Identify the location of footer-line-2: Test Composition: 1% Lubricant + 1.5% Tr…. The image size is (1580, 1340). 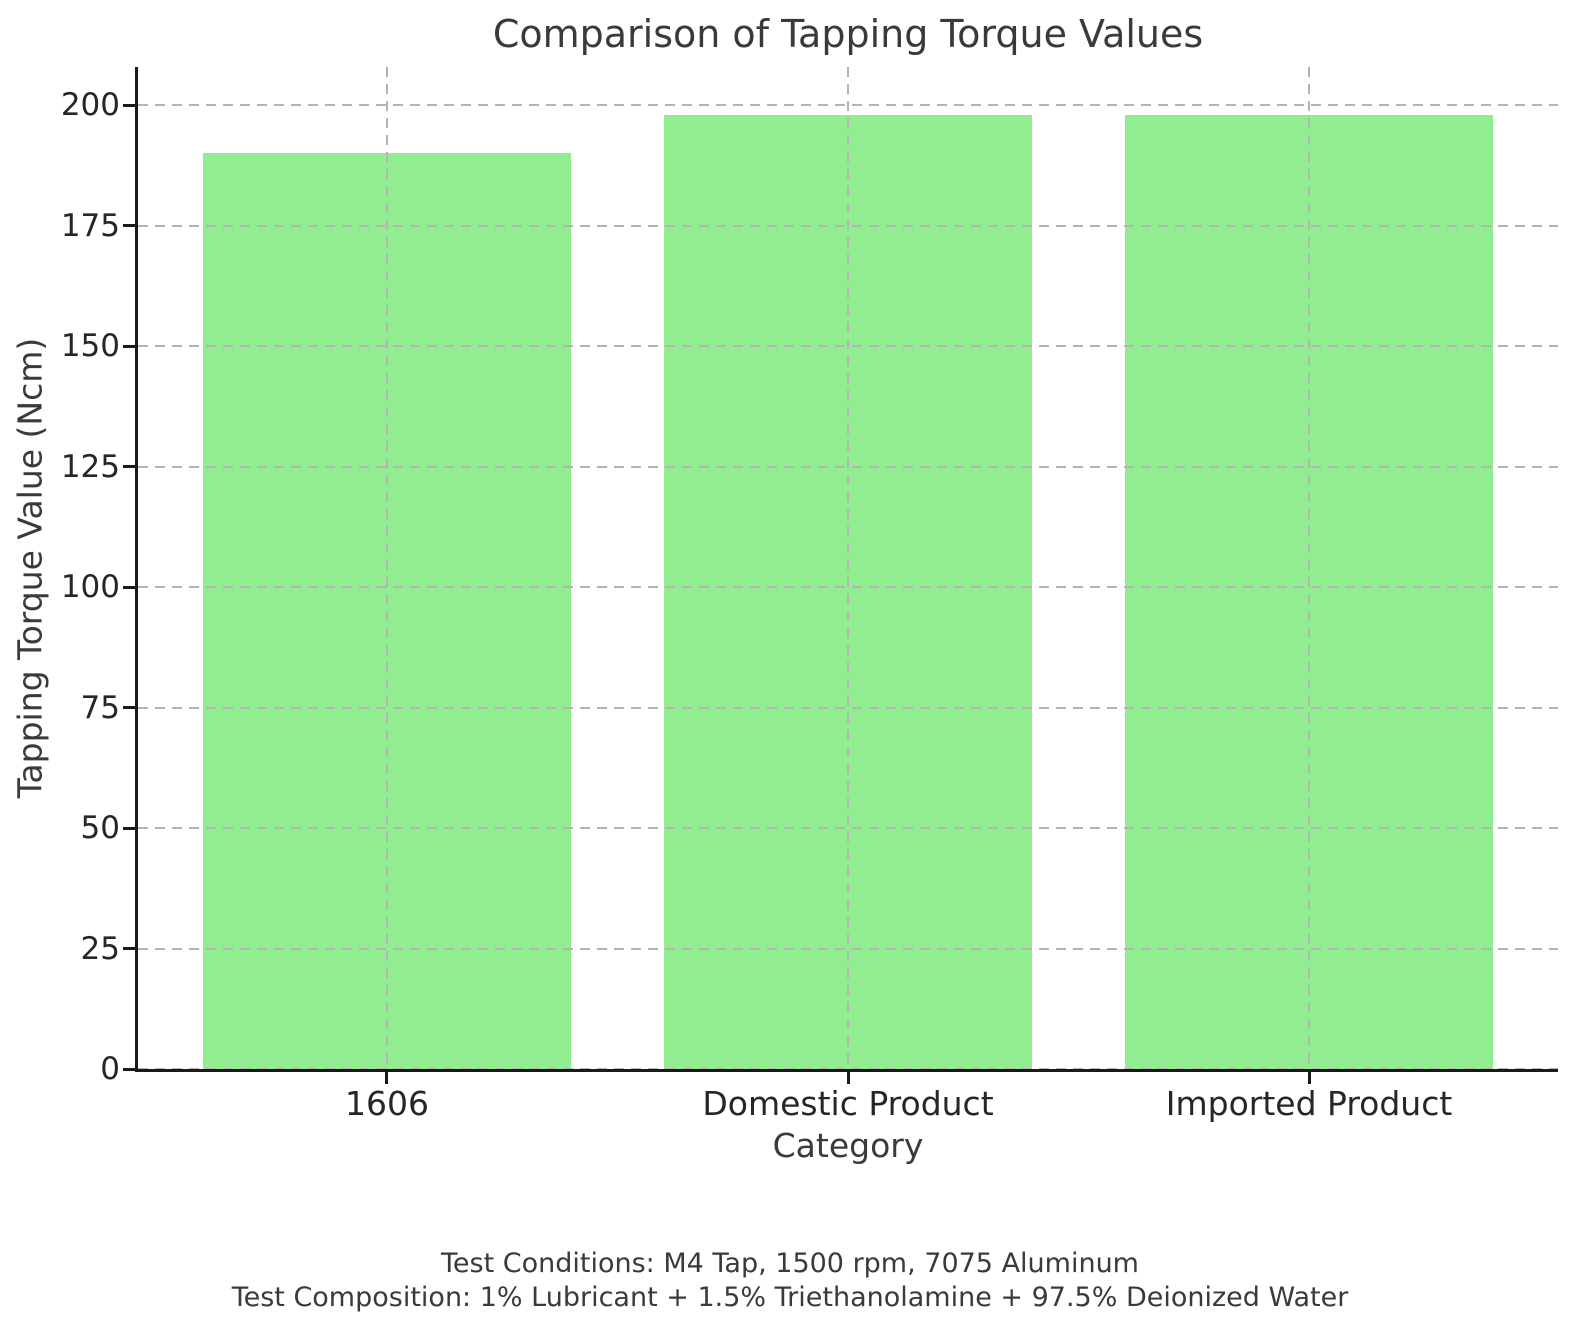
(790, 1297).